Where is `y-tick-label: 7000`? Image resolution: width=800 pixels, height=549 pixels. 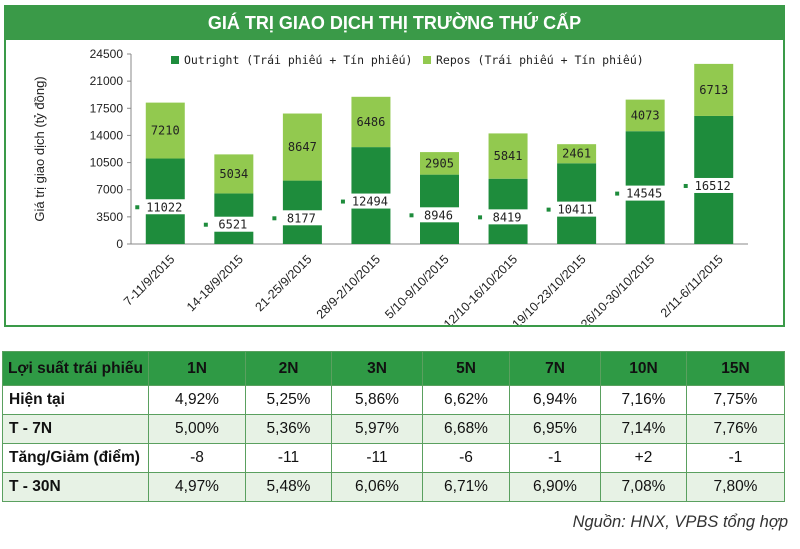
y-tick-label: 7000 is located at coordinates (109, 190).